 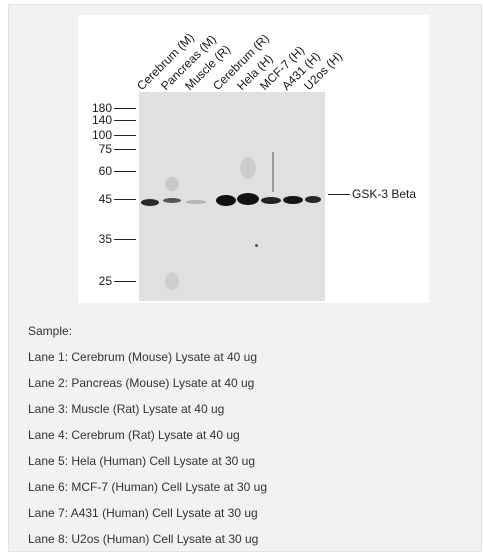 I want to click on mw-label-60: 60, so click(x=105, y=171).